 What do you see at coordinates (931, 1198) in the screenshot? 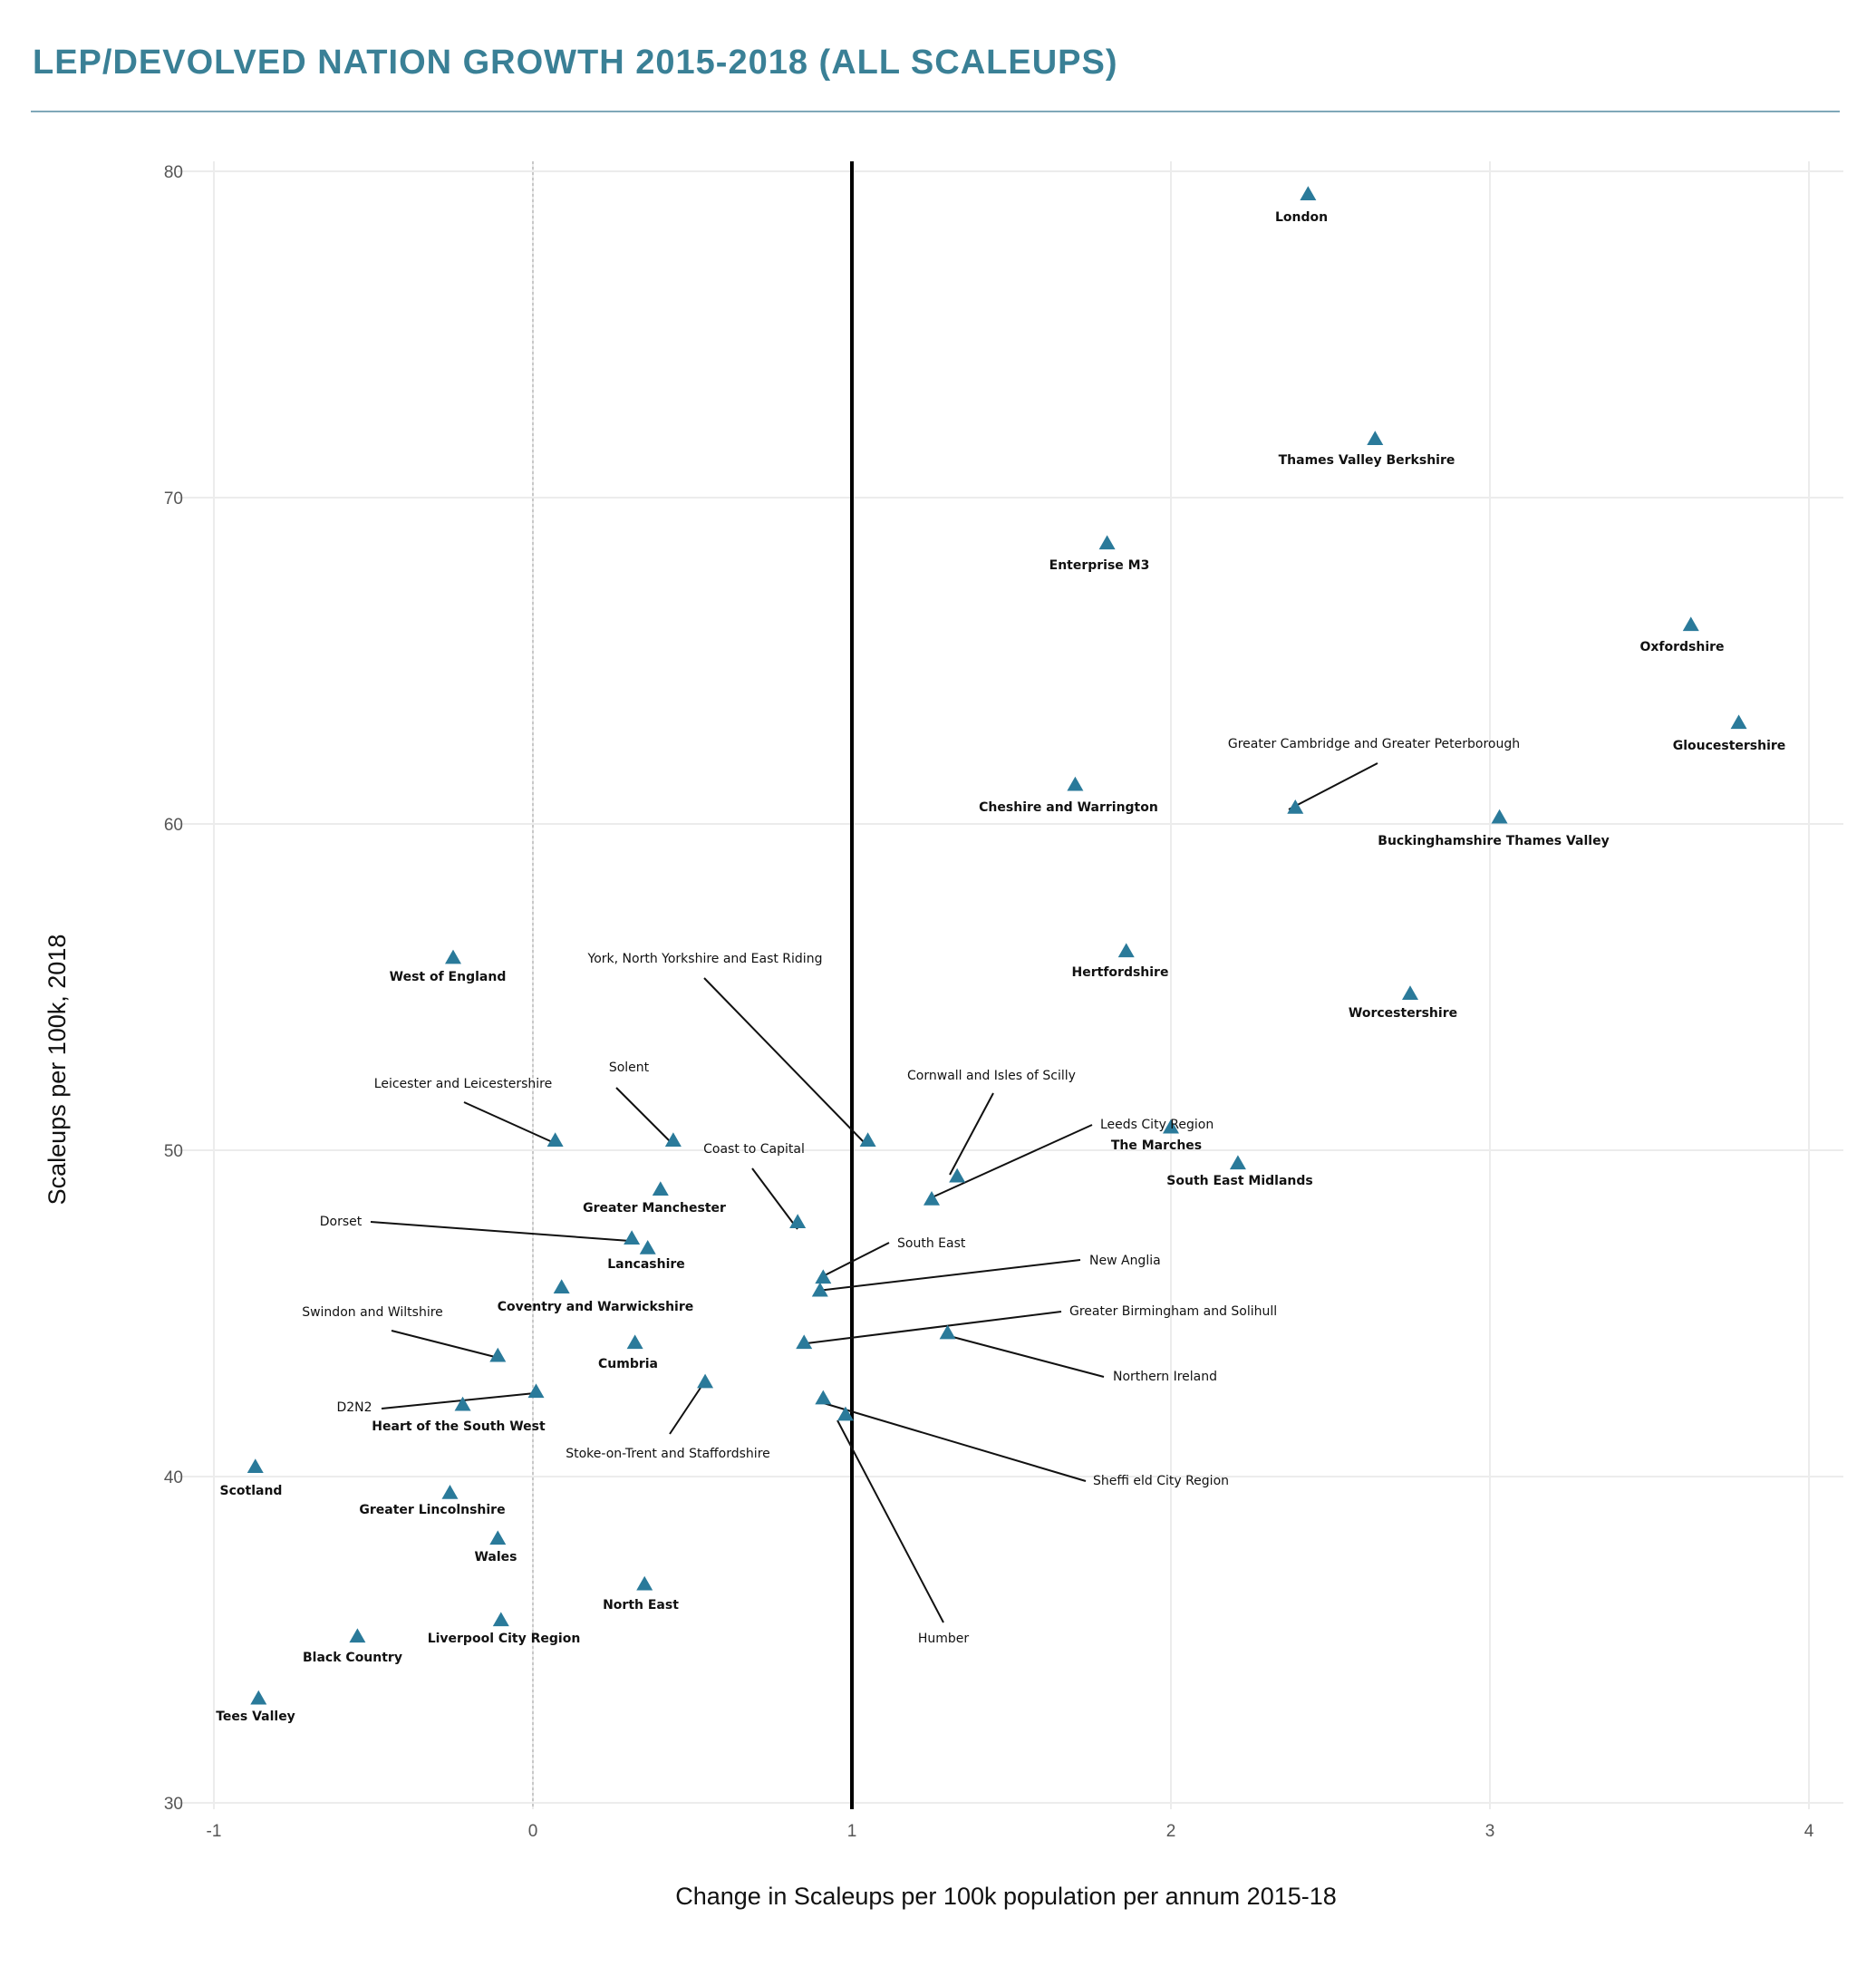
I see `point-leeds-city-region` at bounding box center [931, 1198].